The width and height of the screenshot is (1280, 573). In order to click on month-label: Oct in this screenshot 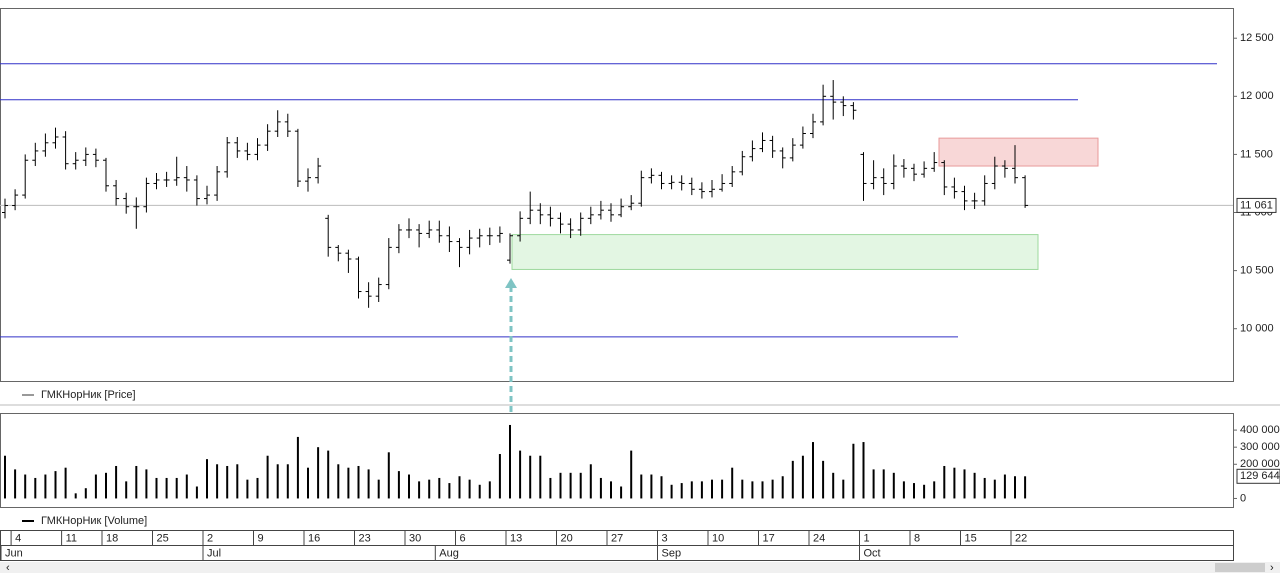, I will do `click(872, 553)`.